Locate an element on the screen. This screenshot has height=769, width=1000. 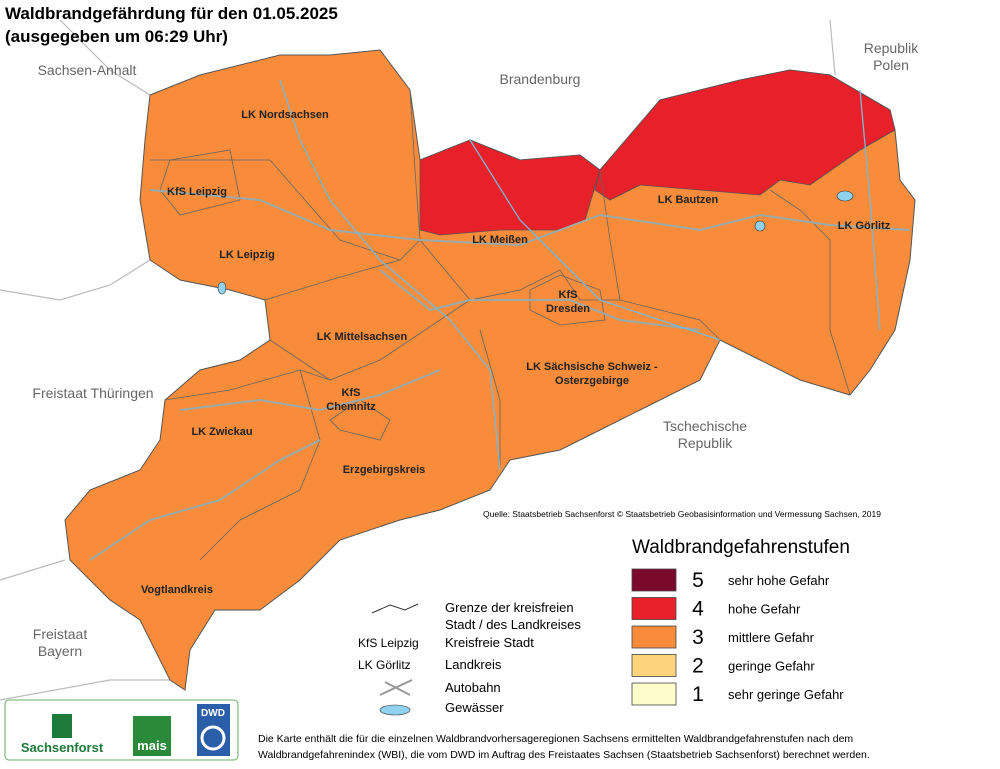
district-label: Dresden is located at coordinates (568, 309).